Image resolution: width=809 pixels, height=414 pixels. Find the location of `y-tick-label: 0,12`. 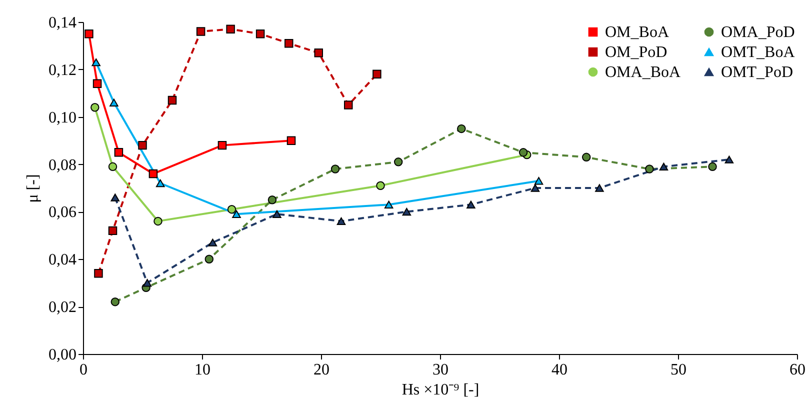

y-tick-label: 0,12 is located at coordinates (62, 70).